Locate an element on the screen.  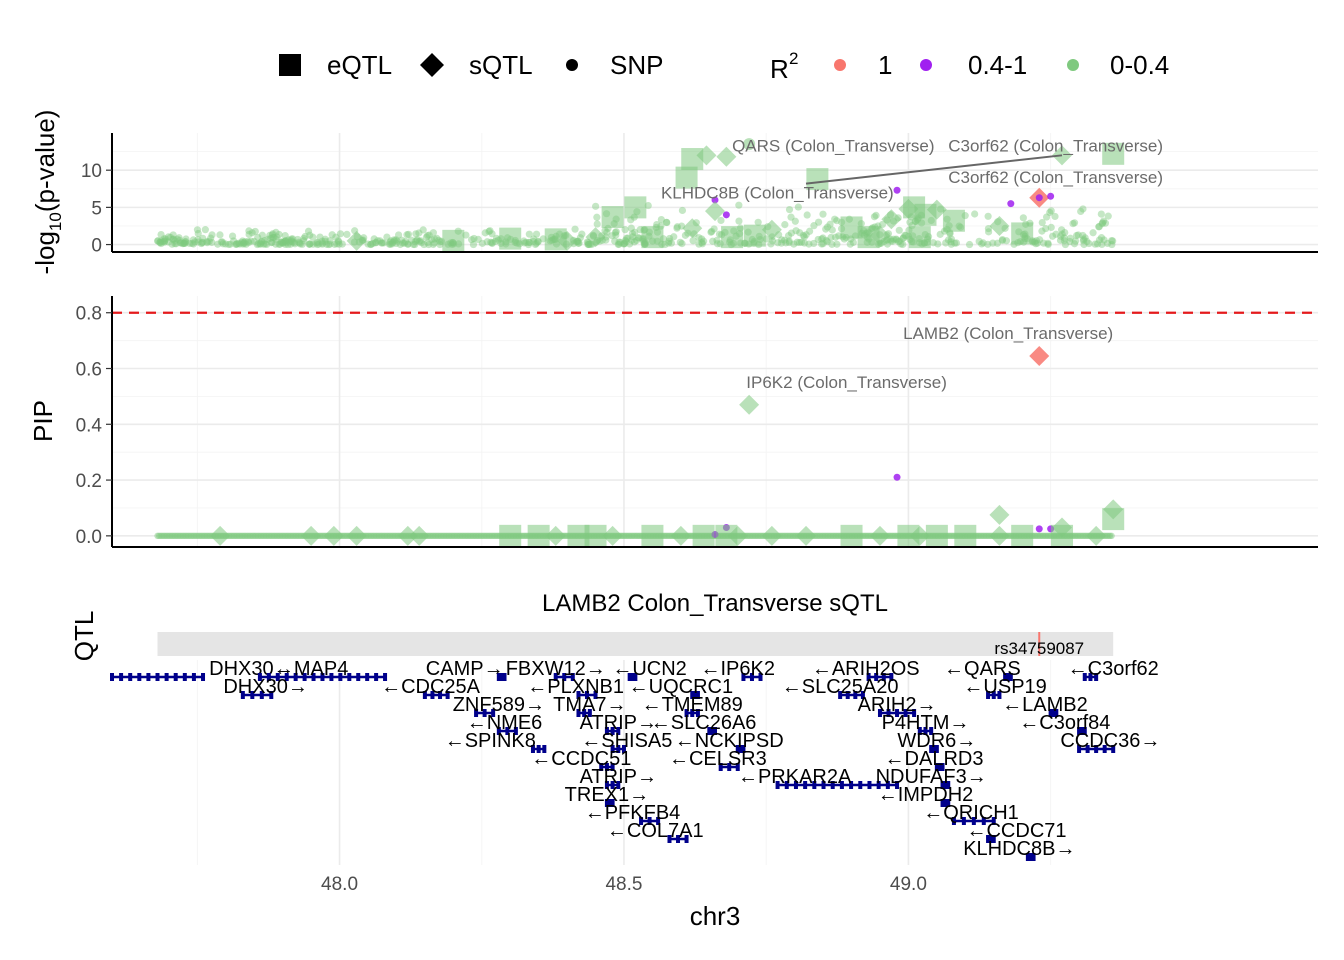
y-tick-label: 5 is located at coordinates (96, 208).